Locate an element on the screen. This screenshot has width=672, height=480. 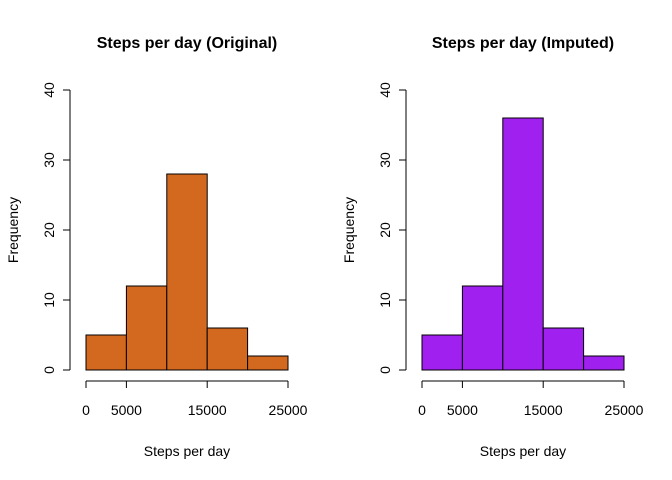
chart-title: Steps per day (Imputed) is located at coordinates (523, 43).